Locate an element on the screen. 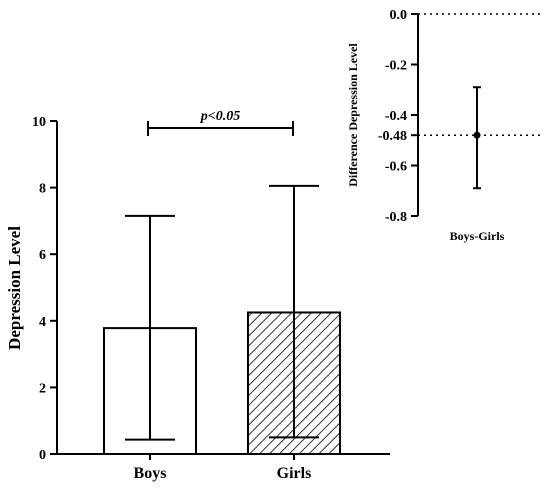 This screenshot has width=550, height=491. main-bars is located at coordinates (222, 383).